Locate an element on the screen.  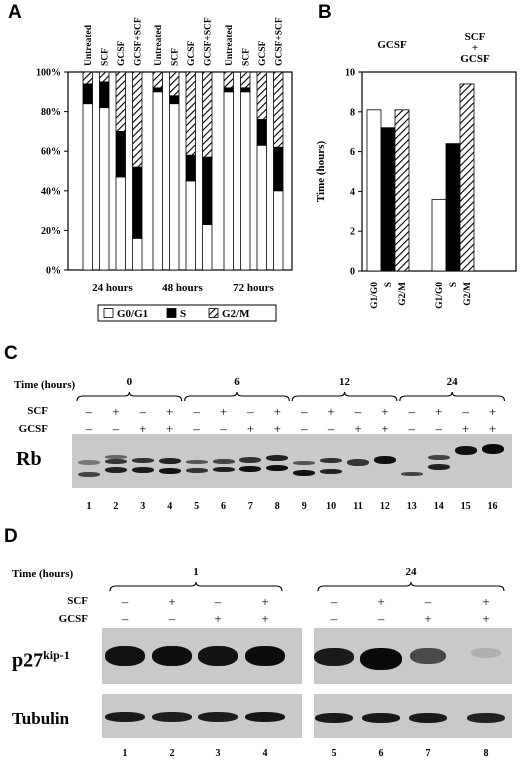
p27-blot-left-image is located at coordinates (202, 656).